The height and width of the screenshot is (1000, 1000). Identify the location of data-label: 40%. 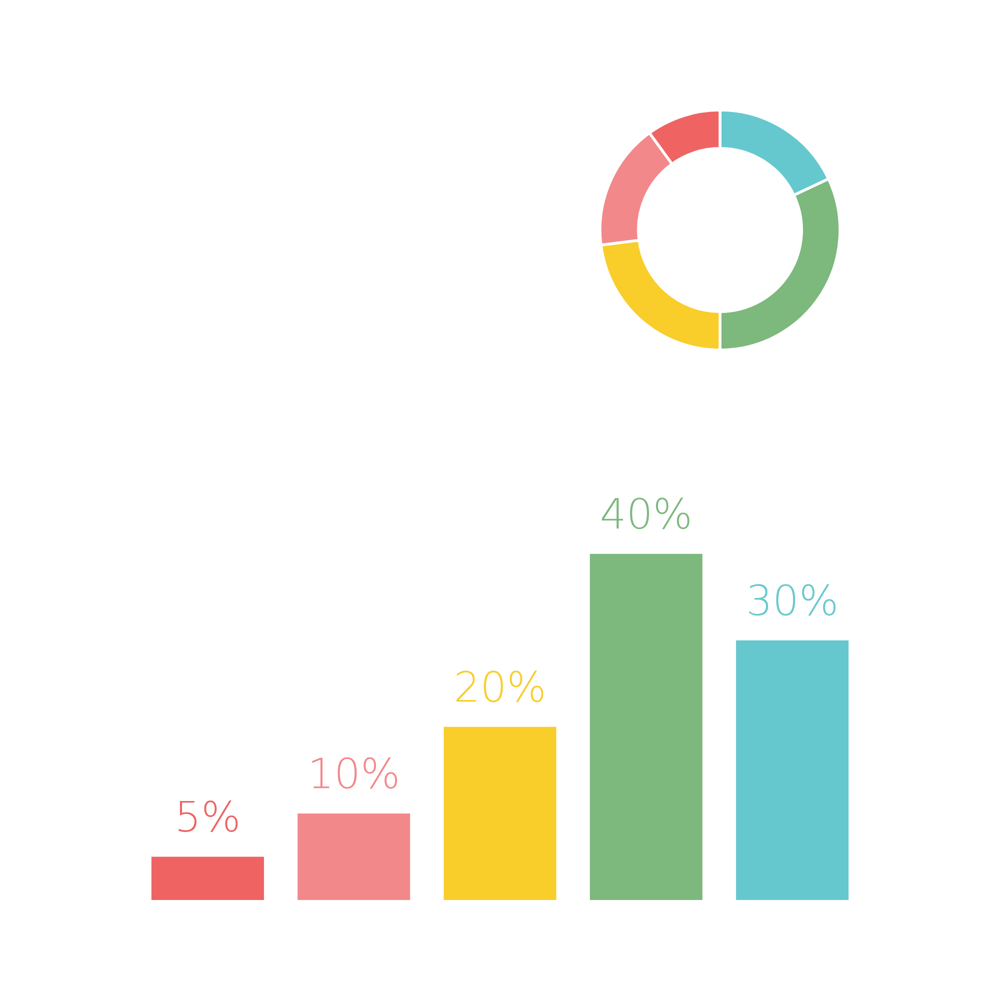
(646, 514).